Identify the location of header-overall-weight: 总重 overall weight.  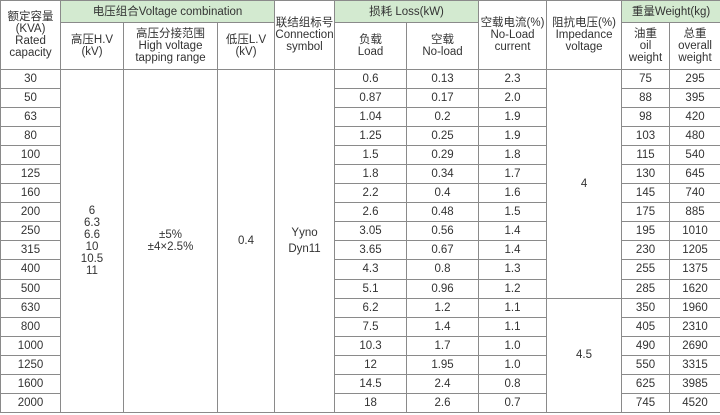
(694, 46).